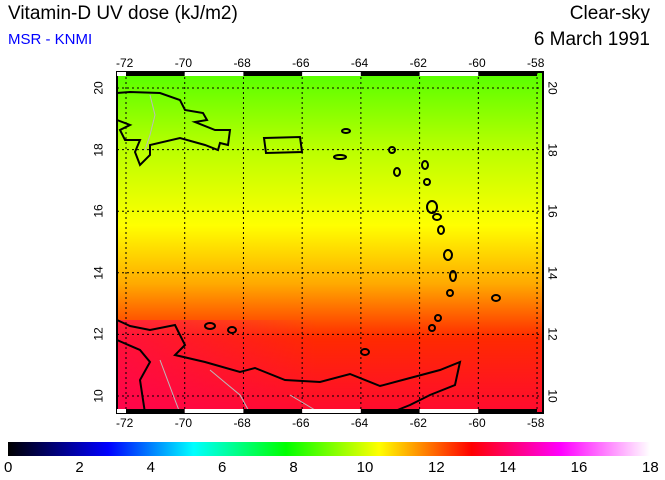  What do you see at coordinates (609, 13) in the screenshot?
I see `sky-label: Clear-sky` at bounding box center [609, 13].